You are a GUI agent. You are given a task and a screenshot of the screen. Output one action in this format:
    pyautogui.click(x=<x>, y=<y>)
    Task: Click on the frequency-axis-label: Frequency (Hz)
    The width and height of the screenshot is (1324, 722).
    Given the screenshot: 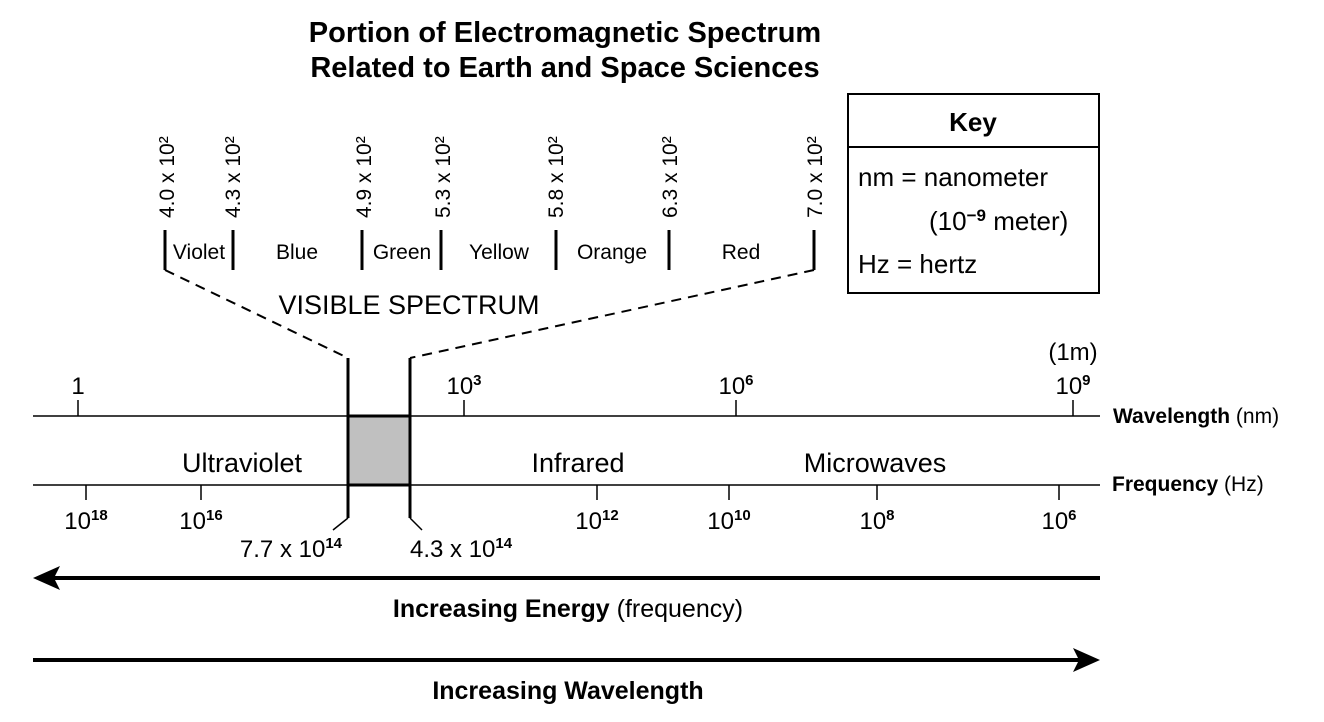 What is the action you would take?
    pyautogui.click(x=1188, y=484)
    